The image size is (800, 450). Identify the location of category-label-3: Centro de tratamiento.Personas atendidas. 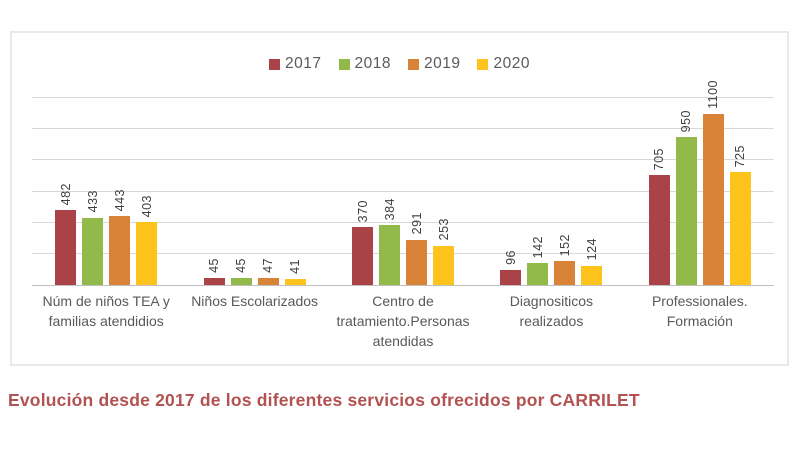
(403, 321).